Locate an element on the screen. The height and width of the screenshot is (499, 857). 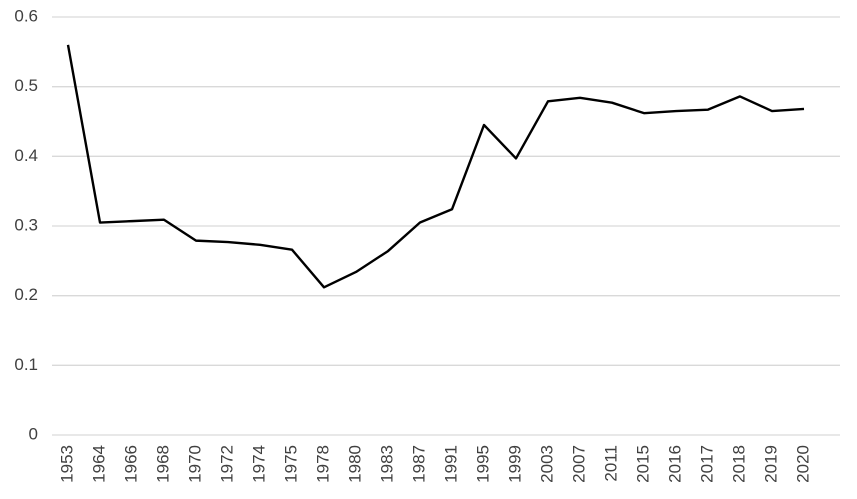
y-tick-label: 0.6 is located at coordinates (26, 15).